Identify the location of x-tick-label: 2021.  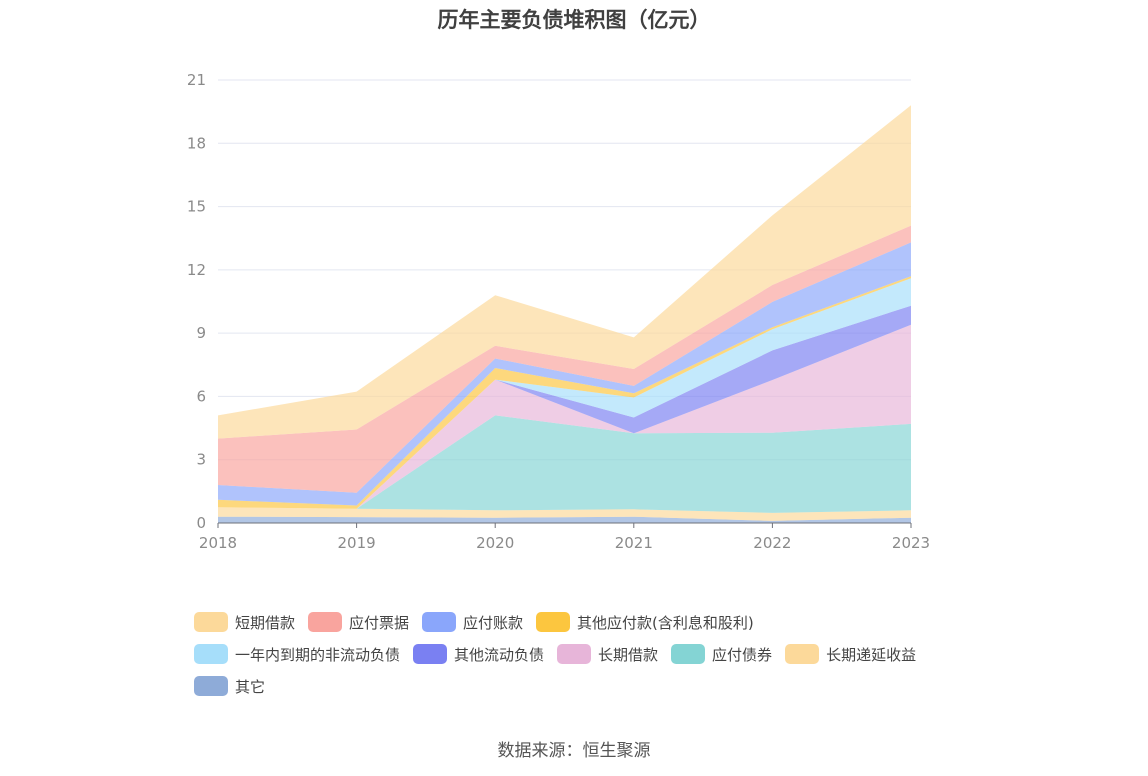
(634, 543).